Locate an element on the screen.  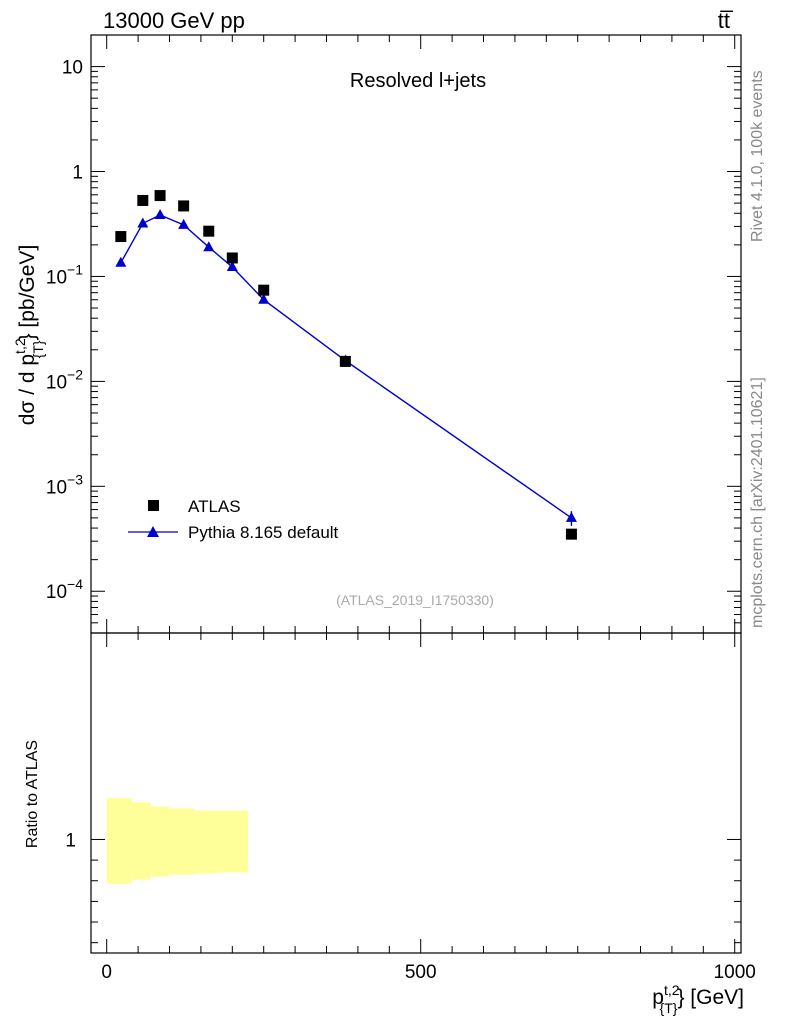
x-axis-label-sup: t,2 is located at coordinates (672, 990).